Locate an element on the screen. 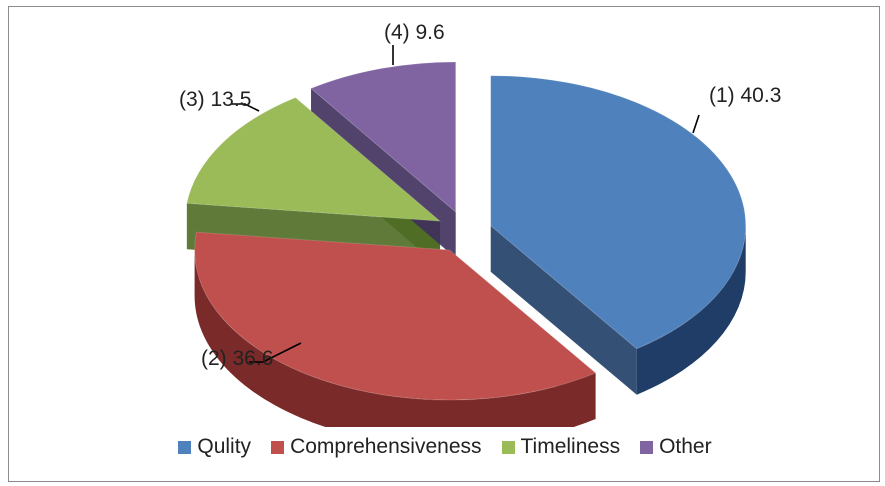 The width and height of the screenshot is (885, 486). legend-swatch-comprehensiveness is located at coordinates (278, 447).